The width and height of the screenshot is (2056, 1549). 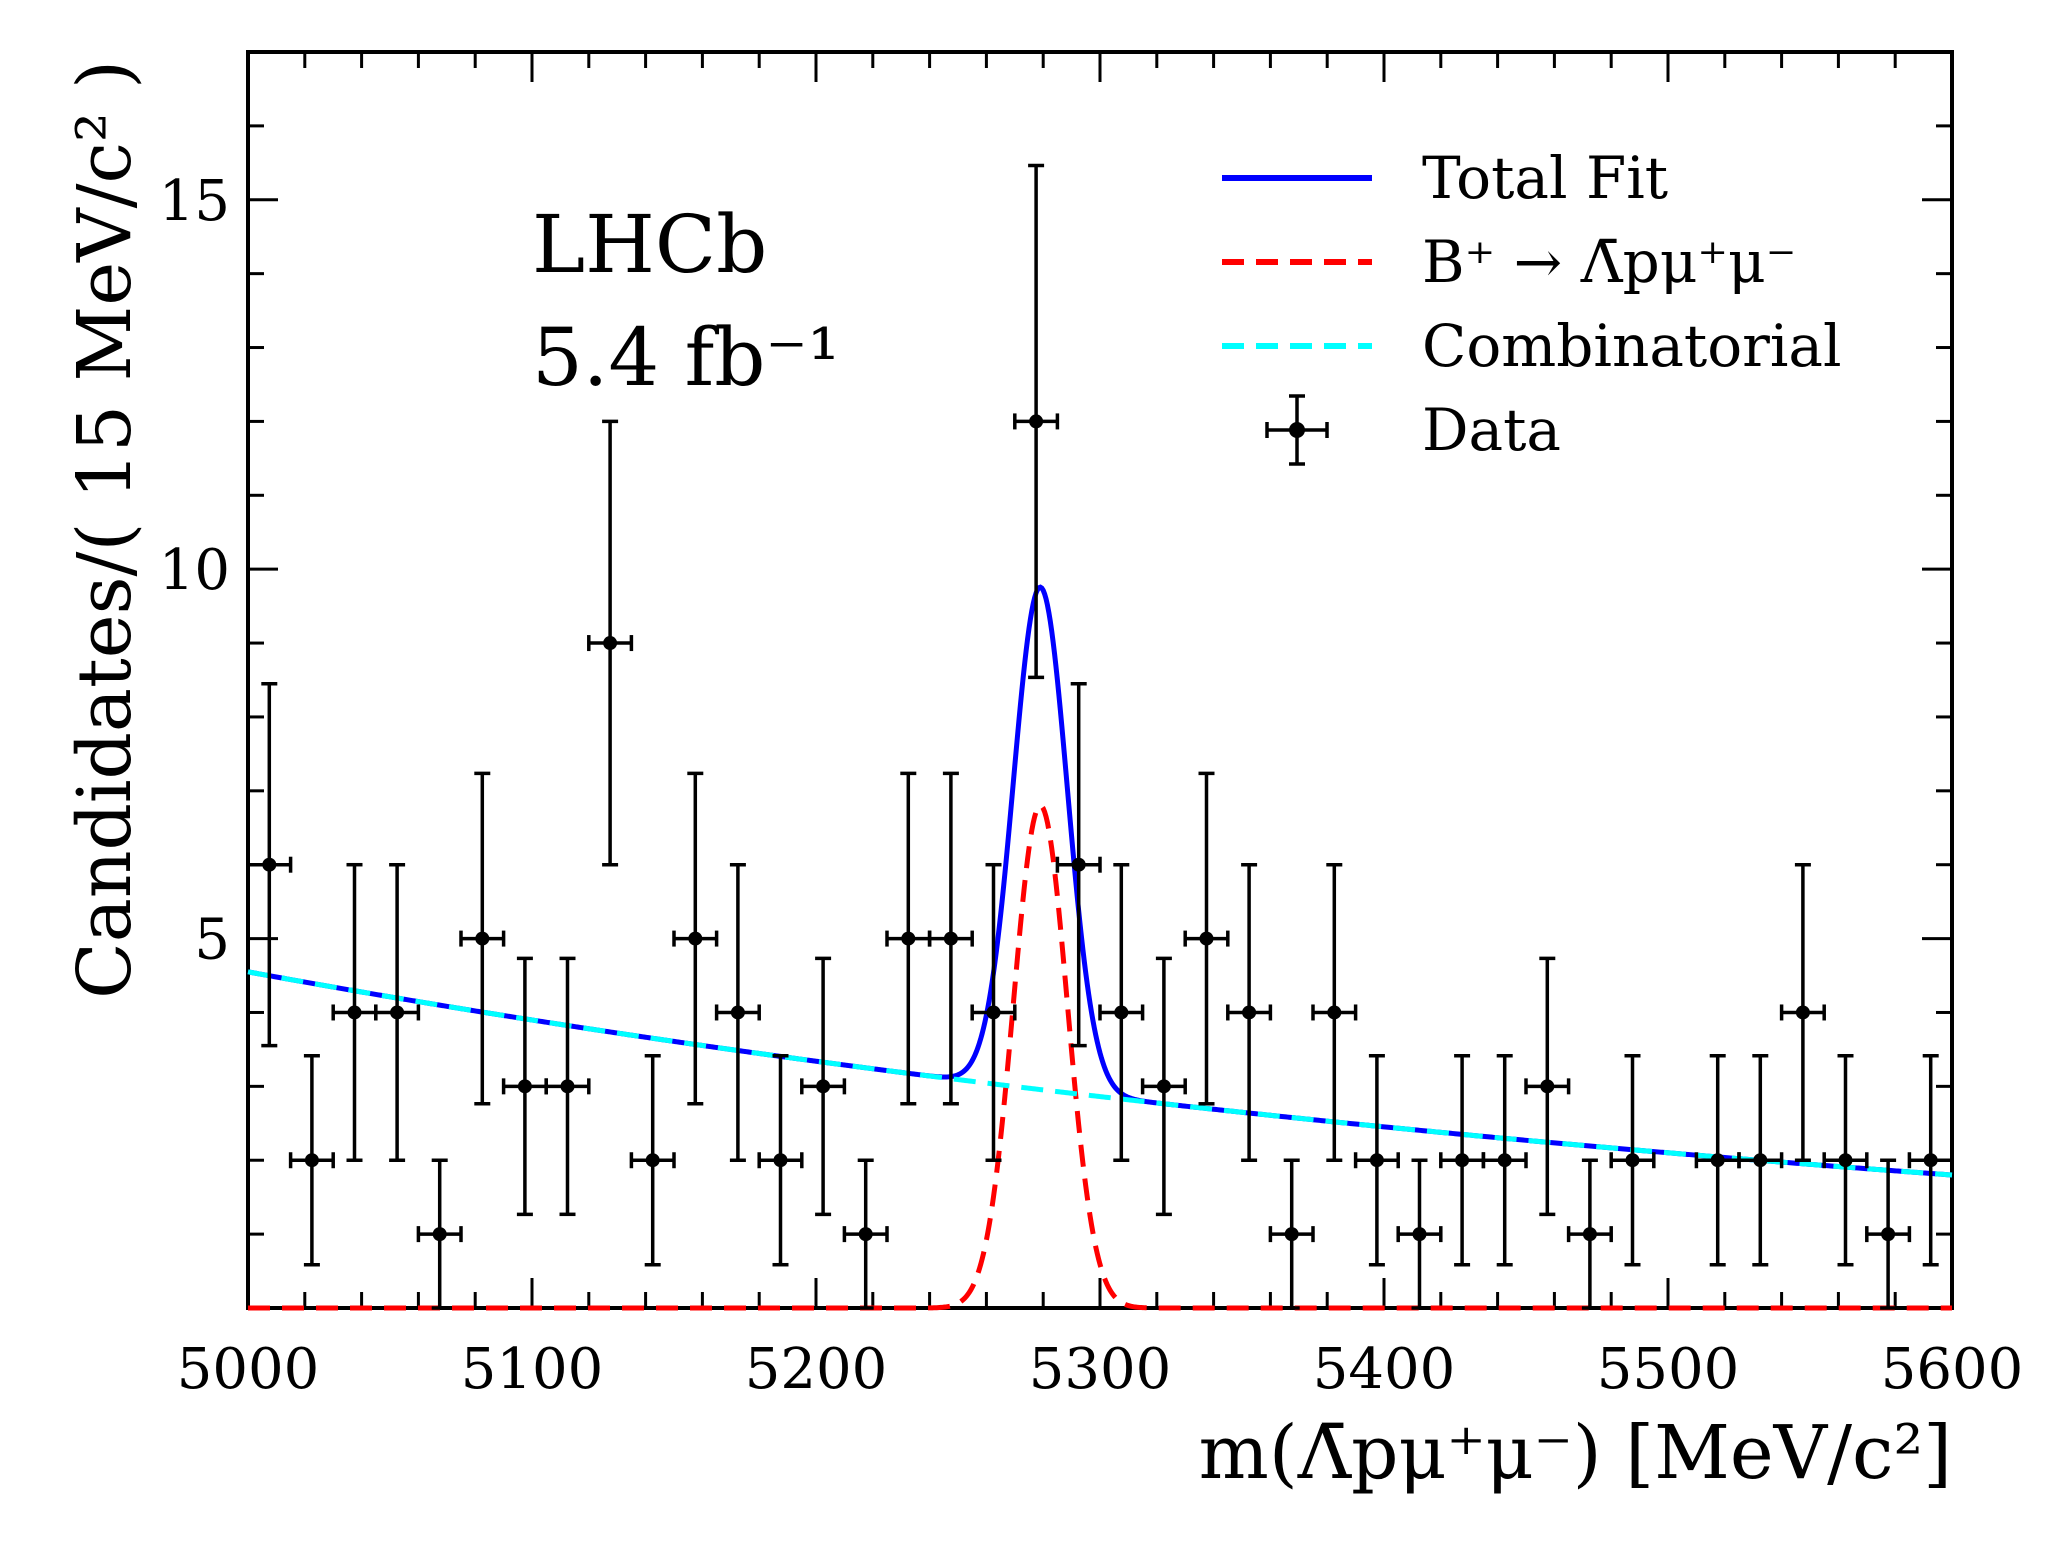 I want to click on x-tick-label: 5200, so click(x=816, y=1369).